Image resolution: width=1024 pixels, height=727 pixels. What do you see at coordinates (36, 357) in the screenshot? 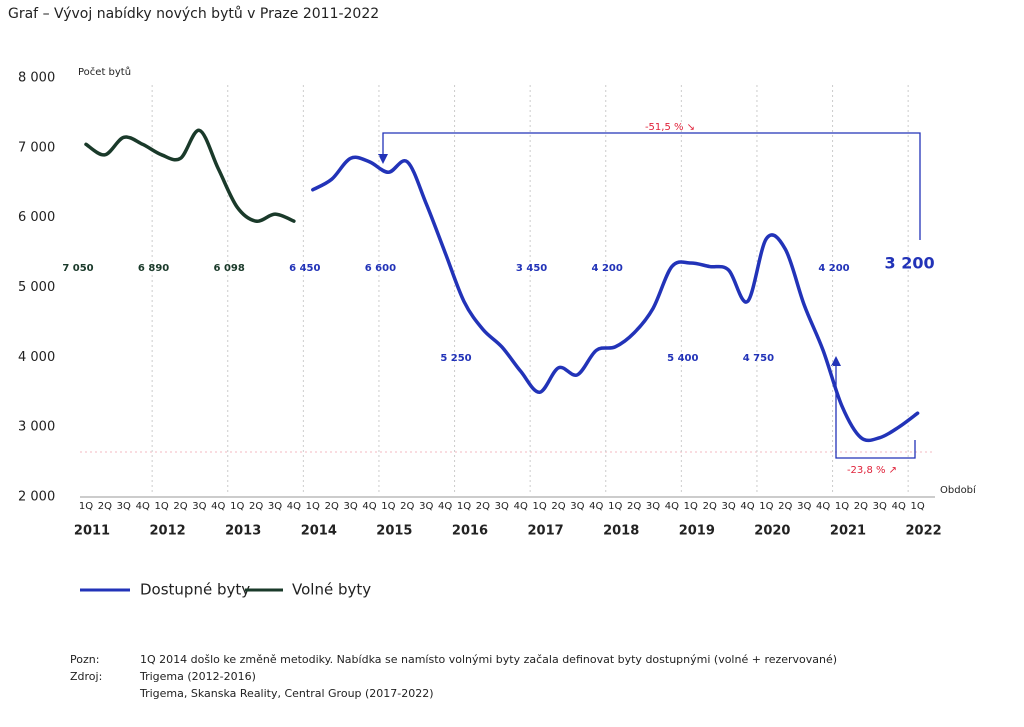
I see `y-tick-label: 4 000` at bounding box center [36, 357].